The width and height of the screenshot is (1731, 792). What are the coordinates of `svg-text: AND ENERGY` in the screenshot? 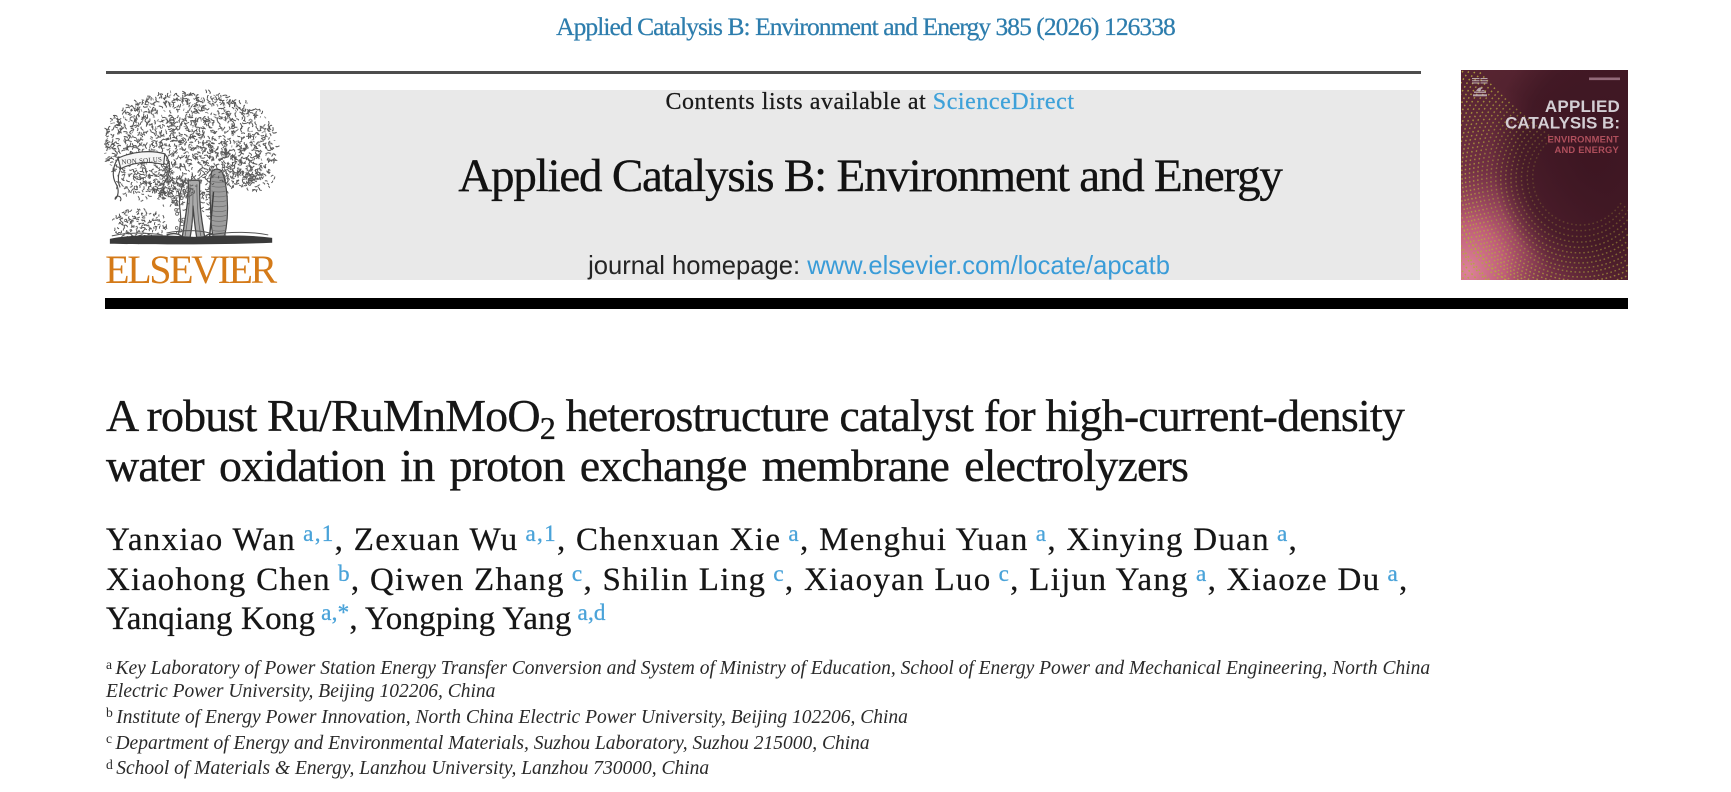 It's located at (1586, 149).